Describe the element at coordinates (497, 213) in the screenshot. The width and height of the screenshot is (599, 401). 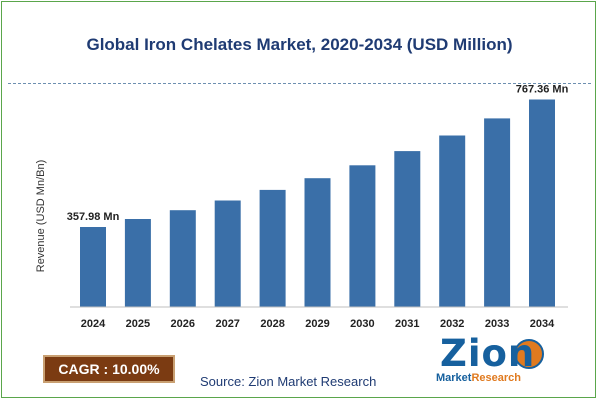
I see `bar-2033` at that location.